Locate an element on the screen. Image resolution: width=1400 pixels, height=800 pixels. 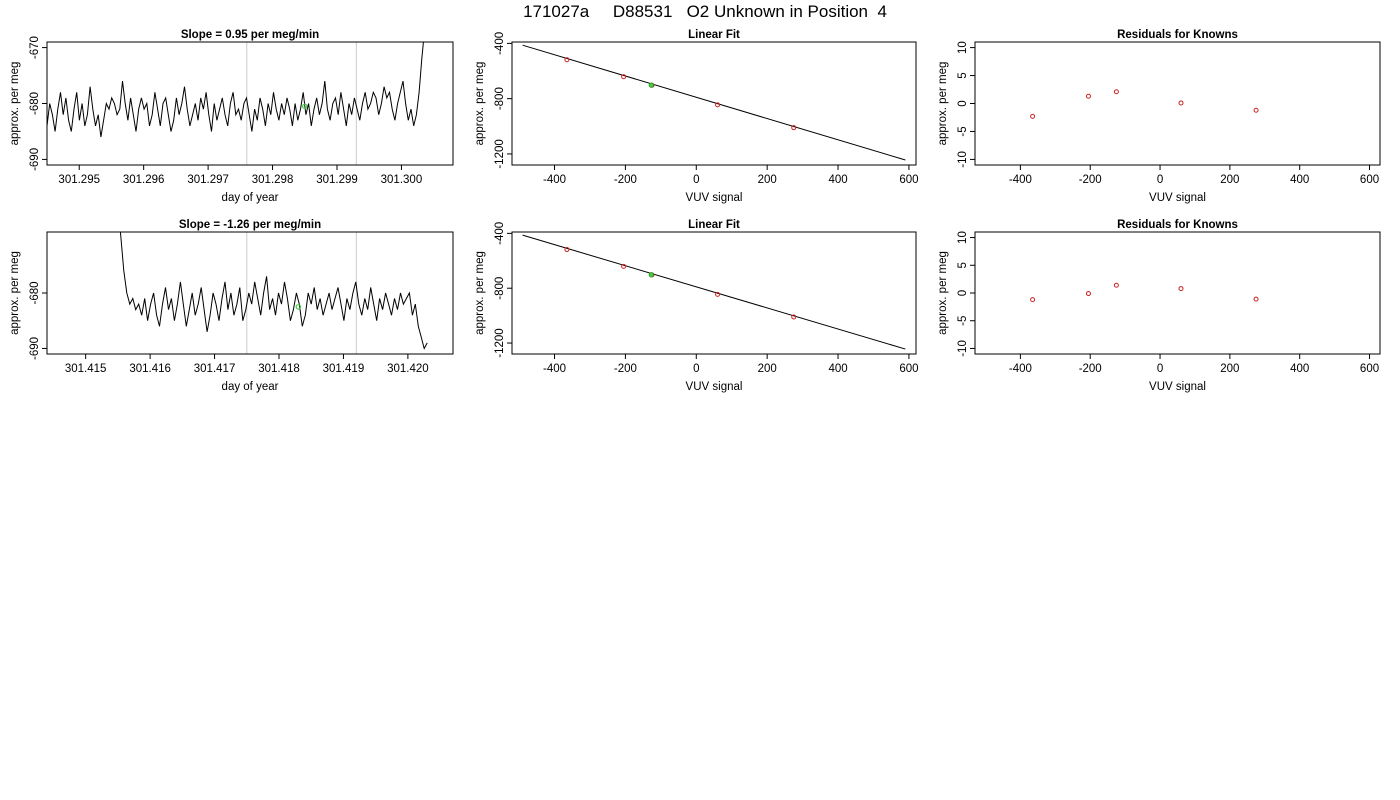
x-tick-label: 301.420 is located at coordinates (408, 369).